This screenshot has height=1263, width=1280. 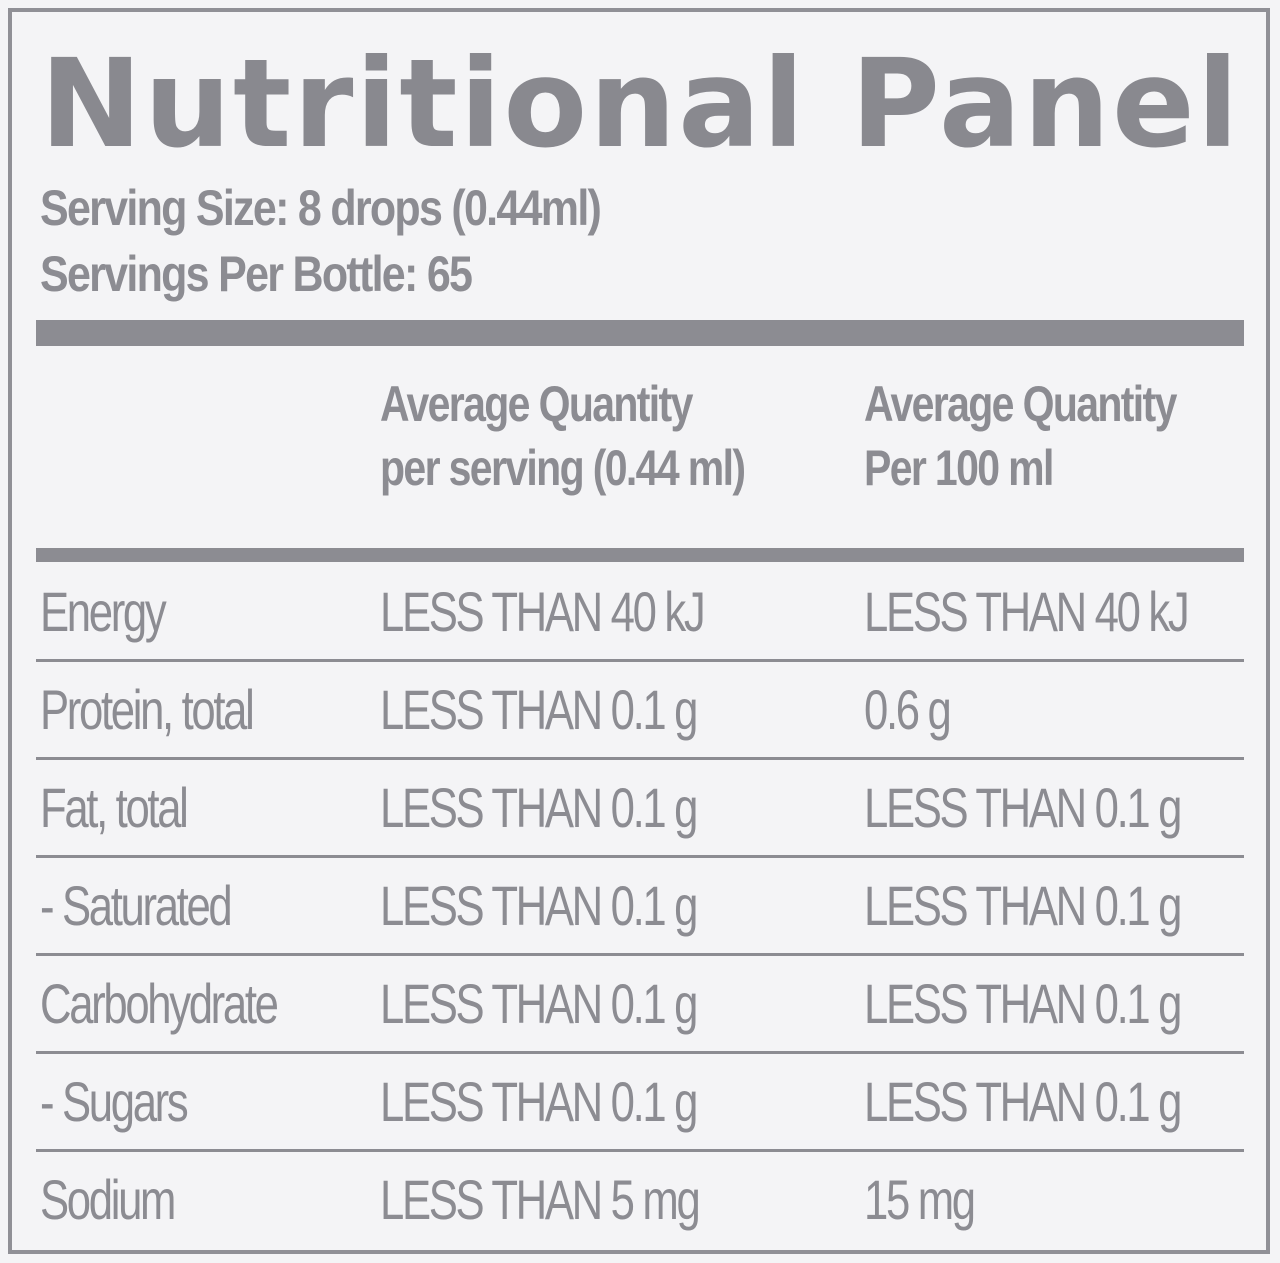 I want to click on per-serving-value: LESS THAN 40 kJ, so click(x=543, y=611).